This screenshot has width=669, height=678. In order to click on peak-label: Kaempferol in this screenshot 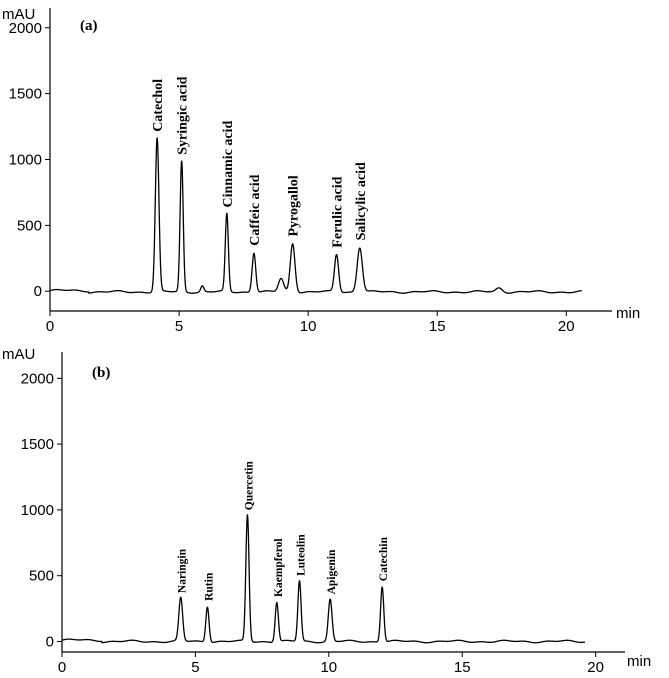, I will do `click(279, 567)`.